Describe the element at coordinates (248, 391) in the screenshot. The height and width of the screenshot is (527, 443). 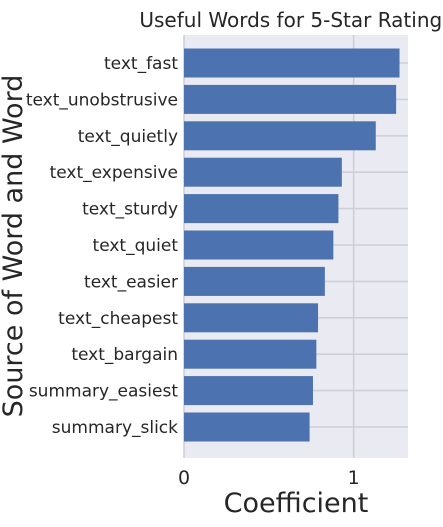
I see `bar-summary_easiest` at that location.